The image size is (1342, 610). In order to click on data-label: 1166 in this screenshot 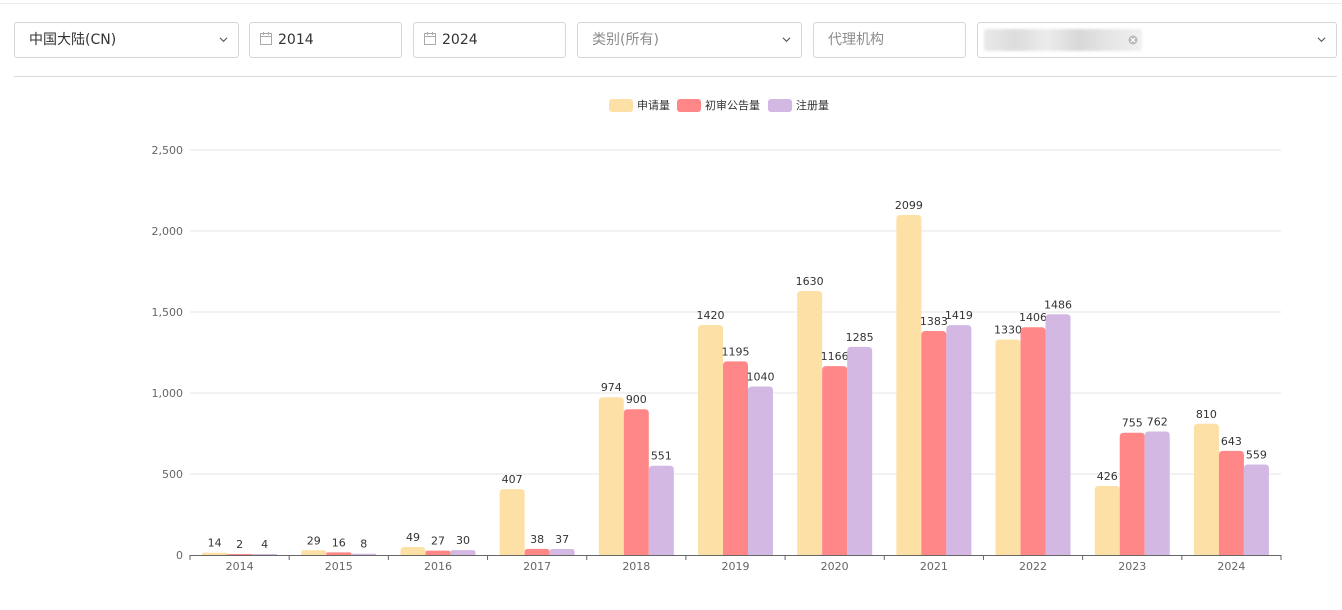, I will do `click(835, 356)`.